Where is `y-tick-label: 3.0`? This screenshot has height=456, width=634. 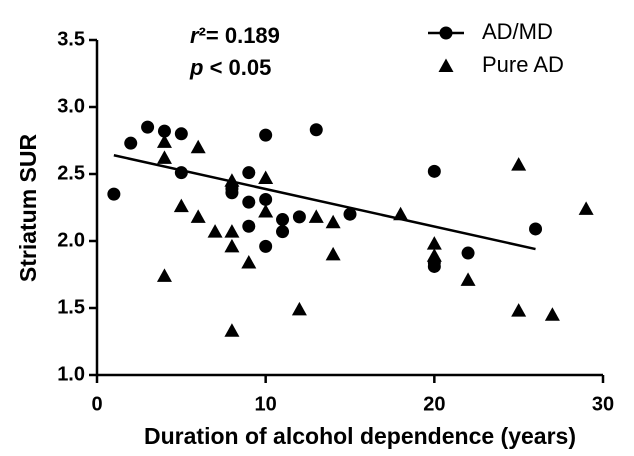
y-tick-label: 3.0 is located at coordinates (71, 106).